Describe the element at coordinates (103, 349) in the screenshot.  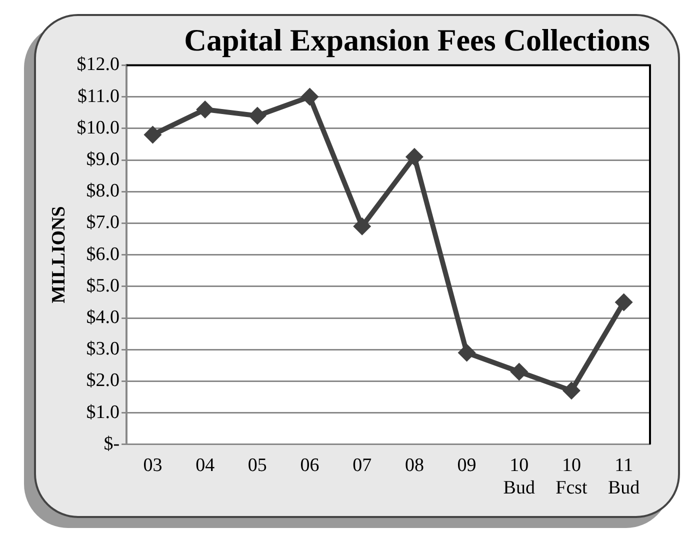
I see `y-tick-label: $3.0` at that location.